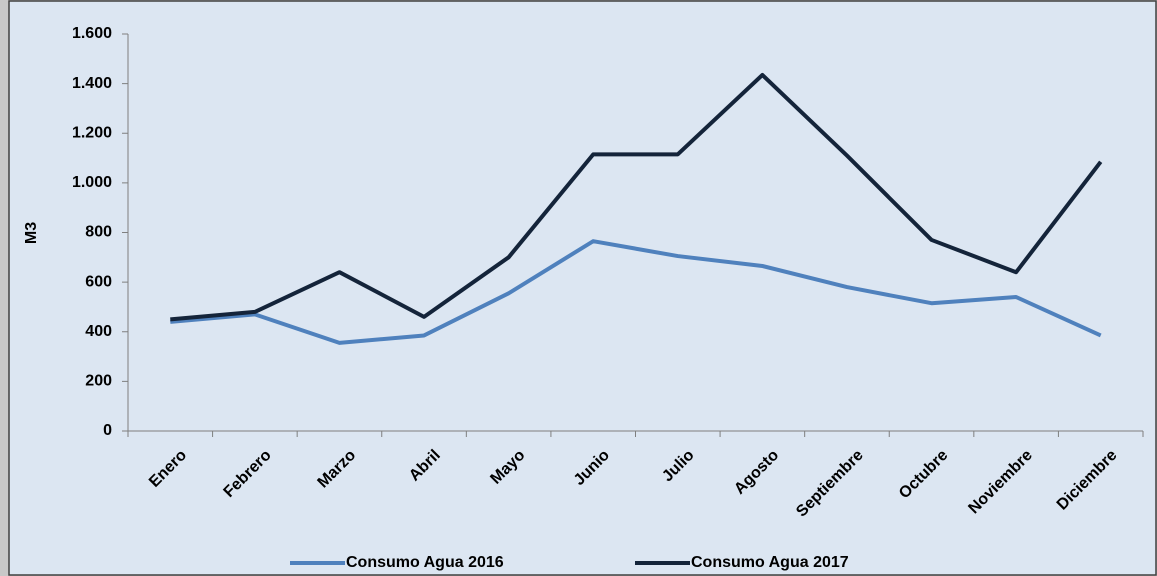  Describe the element at coordinates (92, 33) in the screenshot. I see `y-tick-label: 1.600` at that location.